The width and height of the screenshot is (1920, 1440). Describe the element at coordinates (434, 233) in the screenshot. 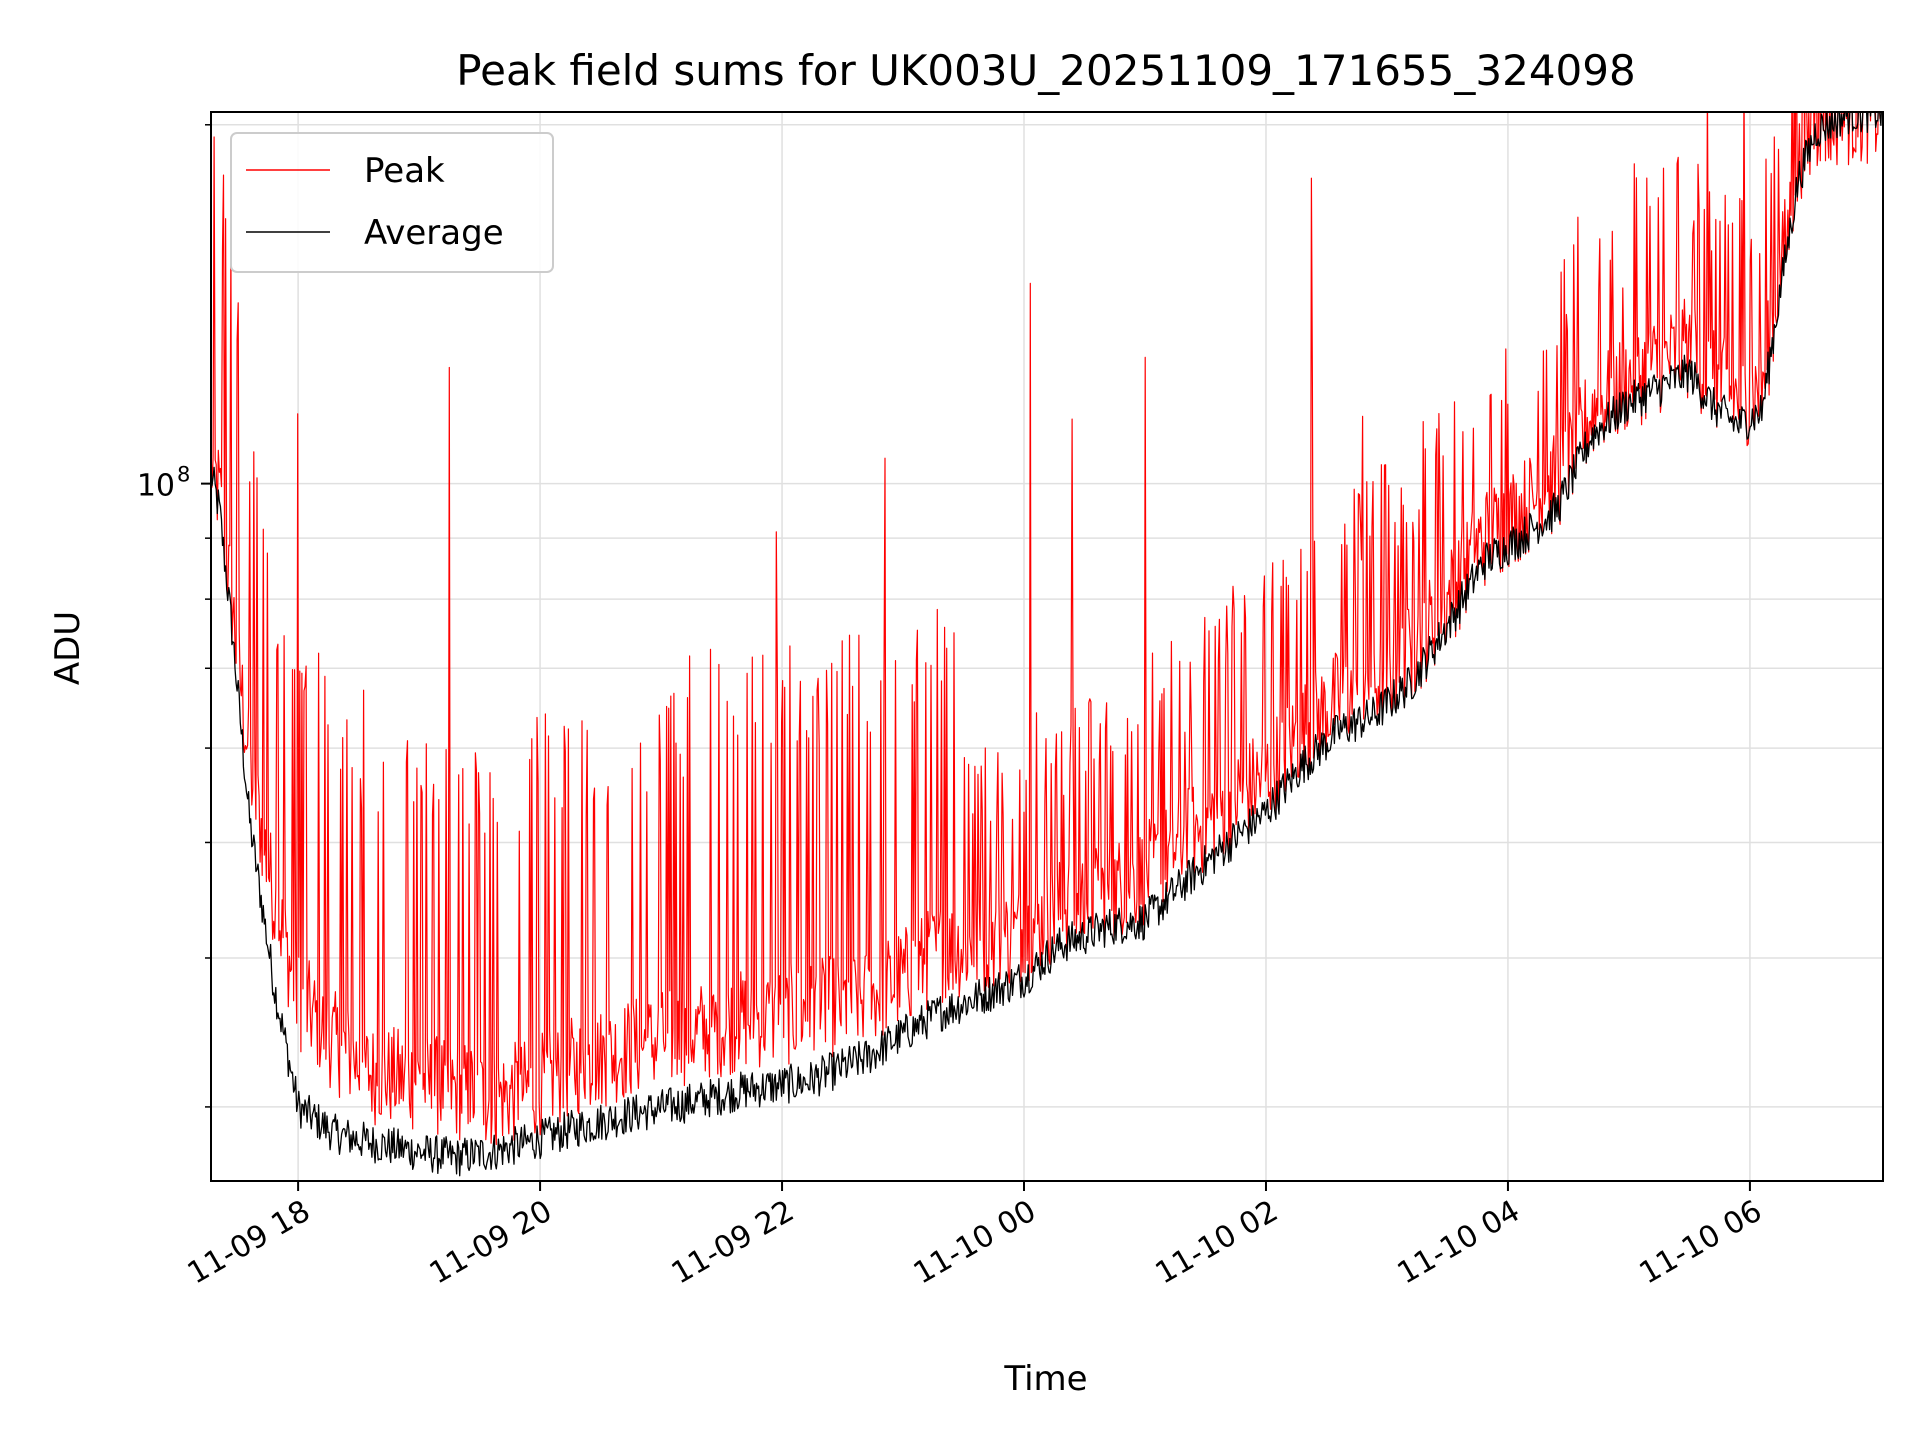

I see `legend-average-label: Average` at that location.